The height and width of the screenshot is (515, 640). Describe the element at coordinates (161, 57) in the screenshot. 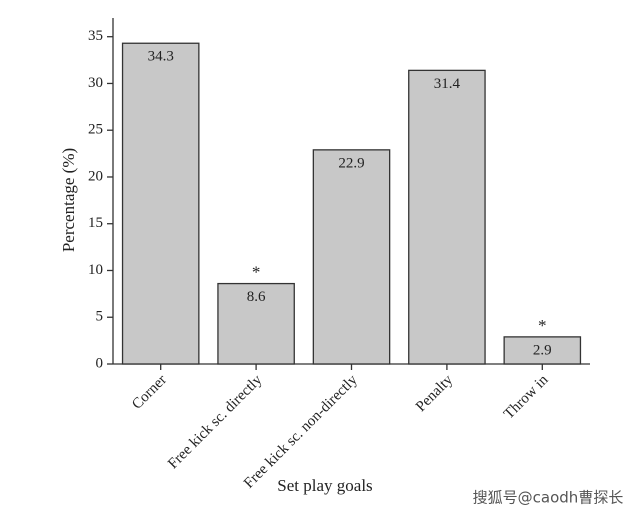

I see `value-label: 34.3` at that location.